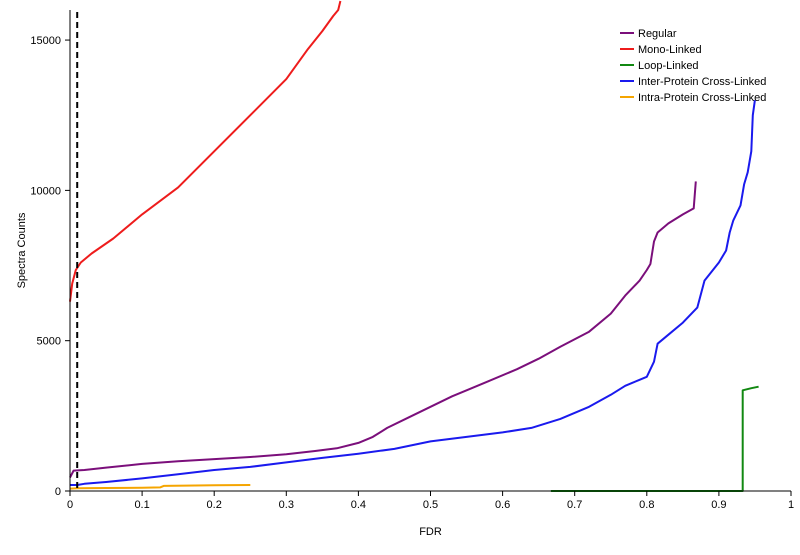  What do you see at coordinates (22, 250) in the screenshot?
I see `y-axis-title: Spectra Counts` at bounding box center [22, 250].